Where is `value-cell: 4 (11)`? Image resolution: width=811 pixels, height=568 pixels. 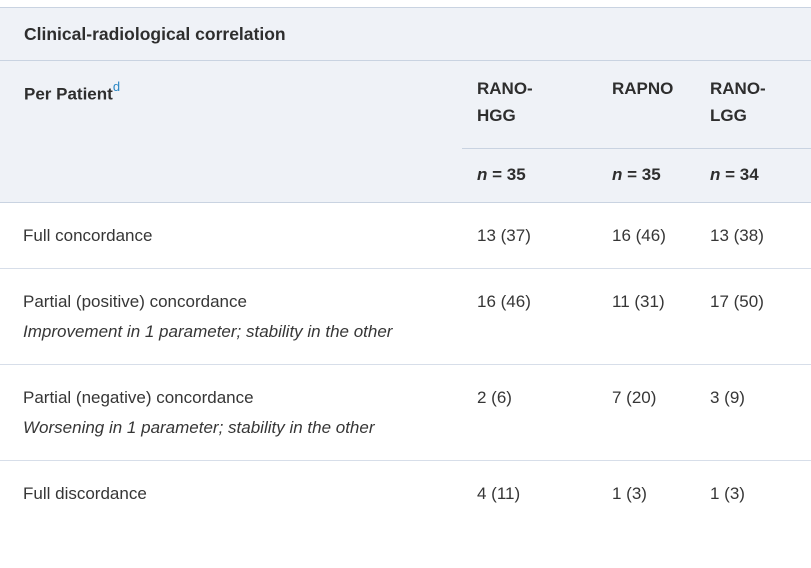 value-cell: 4 (11) is located at coordinates (529, 493).